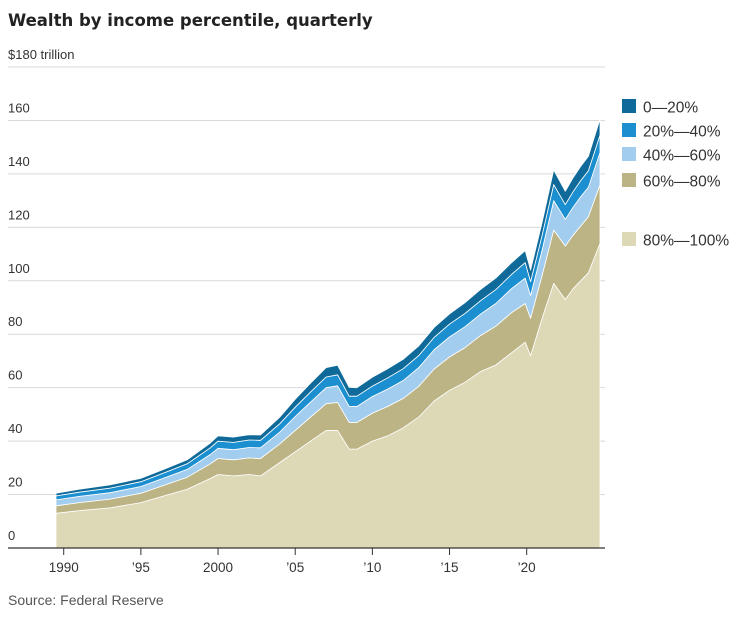  What do you see at coordinates (686, 241) in the screenshot?
I see `legend-label: 80%—100%` at bounding box center [686, 241].